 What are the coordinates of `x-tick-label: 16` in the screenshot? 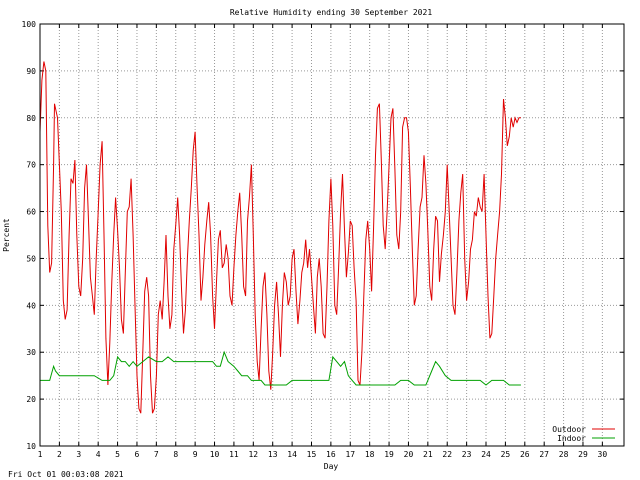 It's located at (331, 454).